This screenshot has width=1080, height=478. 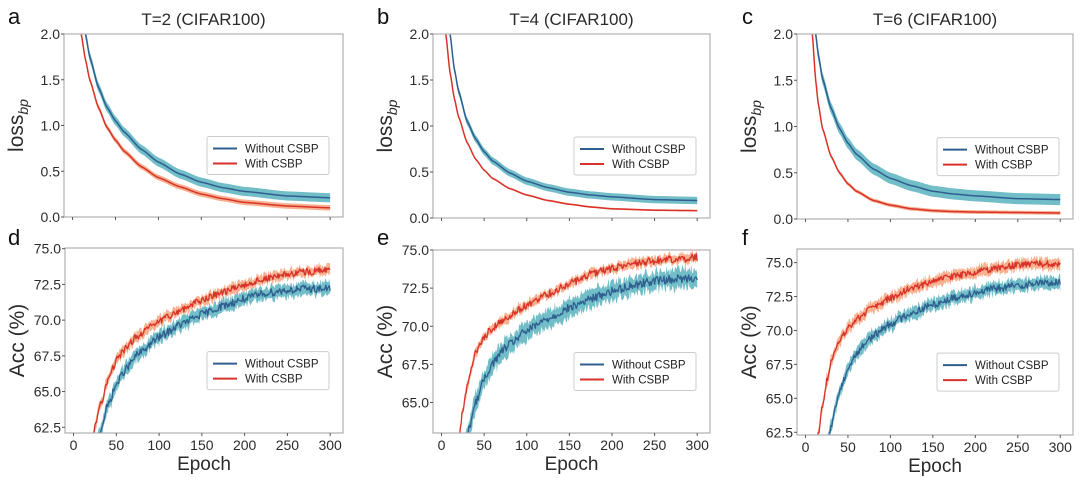 What do you see at coordinates (14, 237) in the screenshot?
I see `panel-letter: d` at bounding box center [14, 237].